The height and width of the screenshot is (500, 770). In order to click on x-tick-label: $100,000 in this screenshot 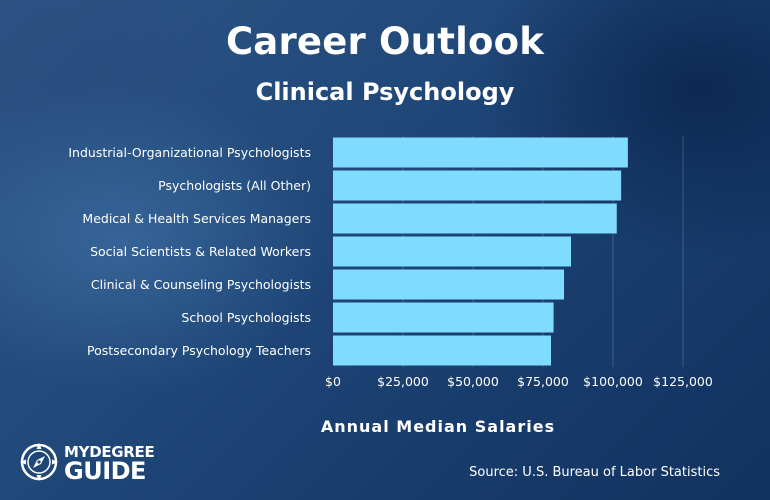, I will do `click(613, 381)`.